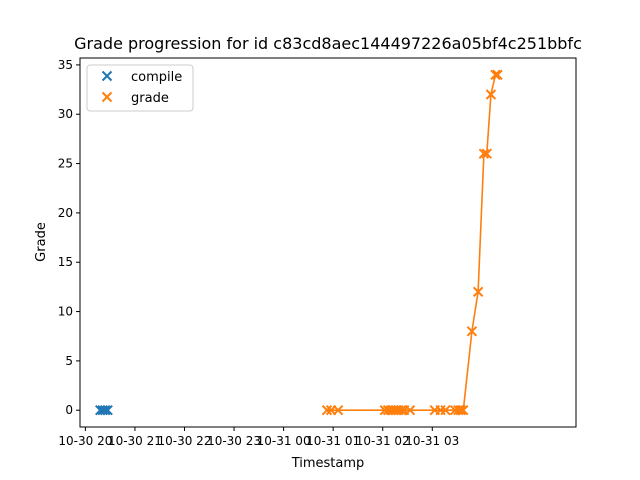  Describe the element at coordinates (234, 441) in the screenshot. I see `x-tick-label: 10-30 23` at that location.